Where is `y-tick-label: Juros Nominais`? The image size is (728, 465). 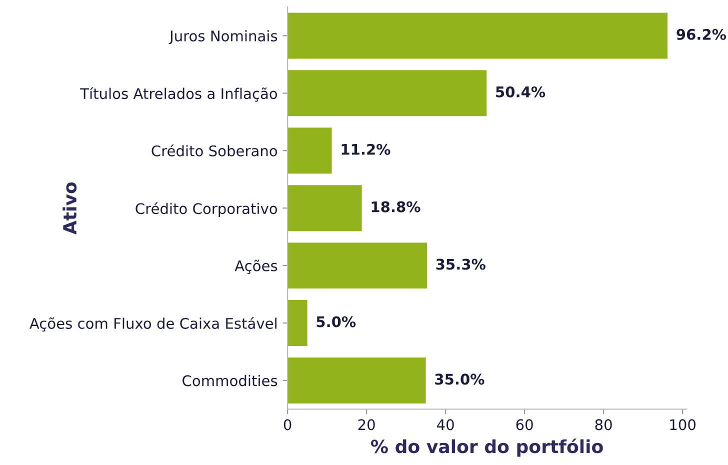 y-tick-label: Juros Nominais is located at coordinates (223, 37).